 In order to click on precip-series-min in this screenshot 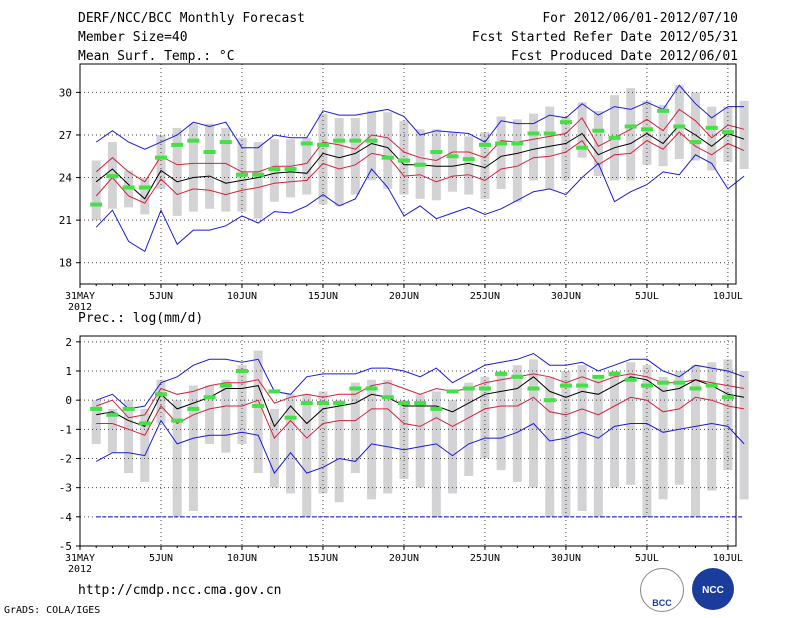, I will do `click(420, 447)`.